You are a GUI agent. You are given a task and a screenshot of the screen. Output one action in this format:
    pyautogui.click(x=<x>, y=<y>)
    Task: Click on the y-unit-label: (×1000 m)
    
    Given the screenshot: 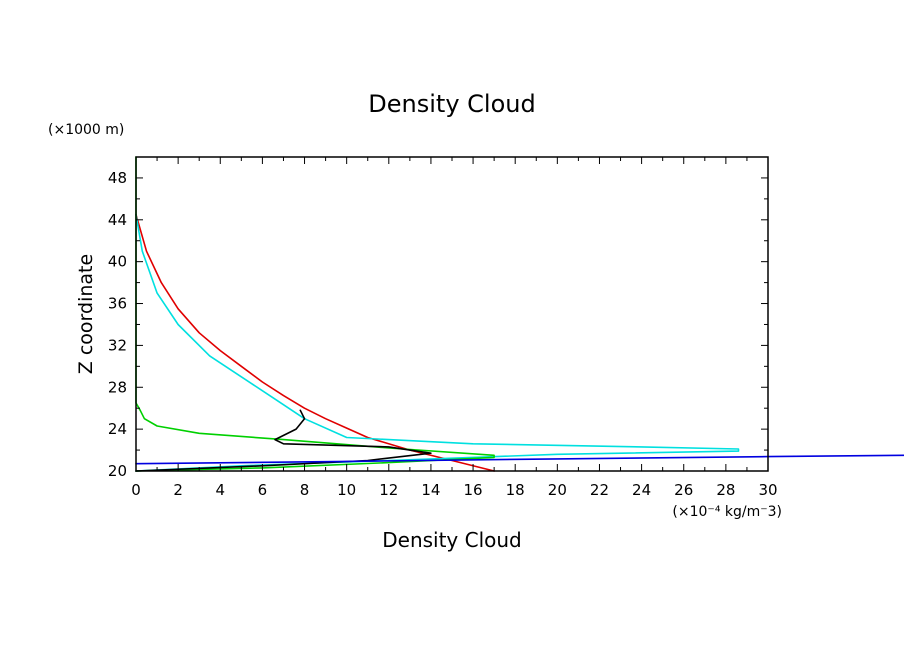 What is the action you would take?
    pyautogui.click(x=86, y=130)
    